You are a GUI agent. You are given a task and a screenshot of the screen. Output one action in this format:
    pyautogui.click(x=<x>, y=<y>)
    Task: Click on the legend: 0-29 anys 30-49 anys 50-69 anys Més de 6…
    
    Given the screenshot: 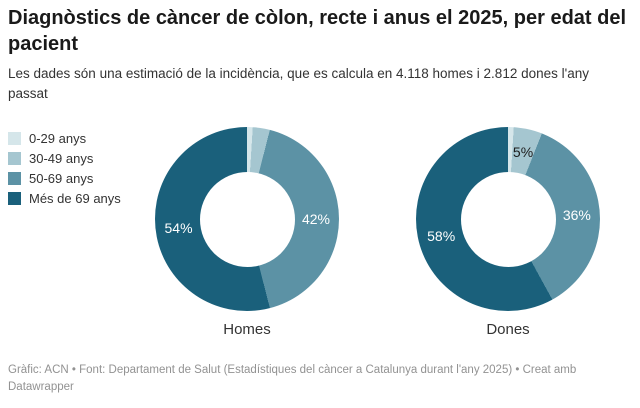 What is the action you would take?
    pyautogui.click(x=64, y=171)
    